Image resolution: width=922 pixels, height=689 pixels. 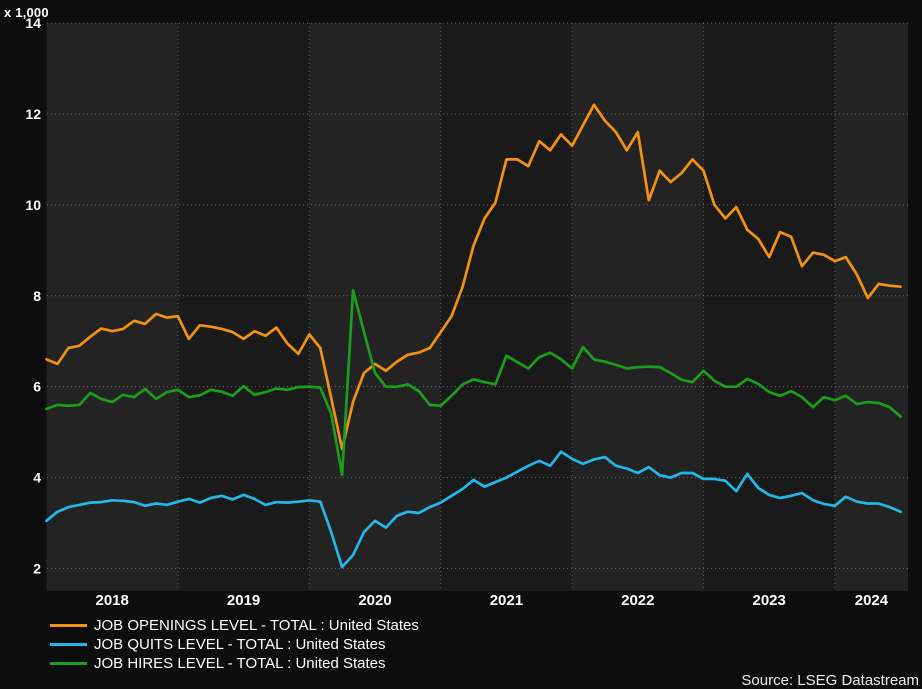 I want to click on quits-line-swatch, so click(x=68, y=644).